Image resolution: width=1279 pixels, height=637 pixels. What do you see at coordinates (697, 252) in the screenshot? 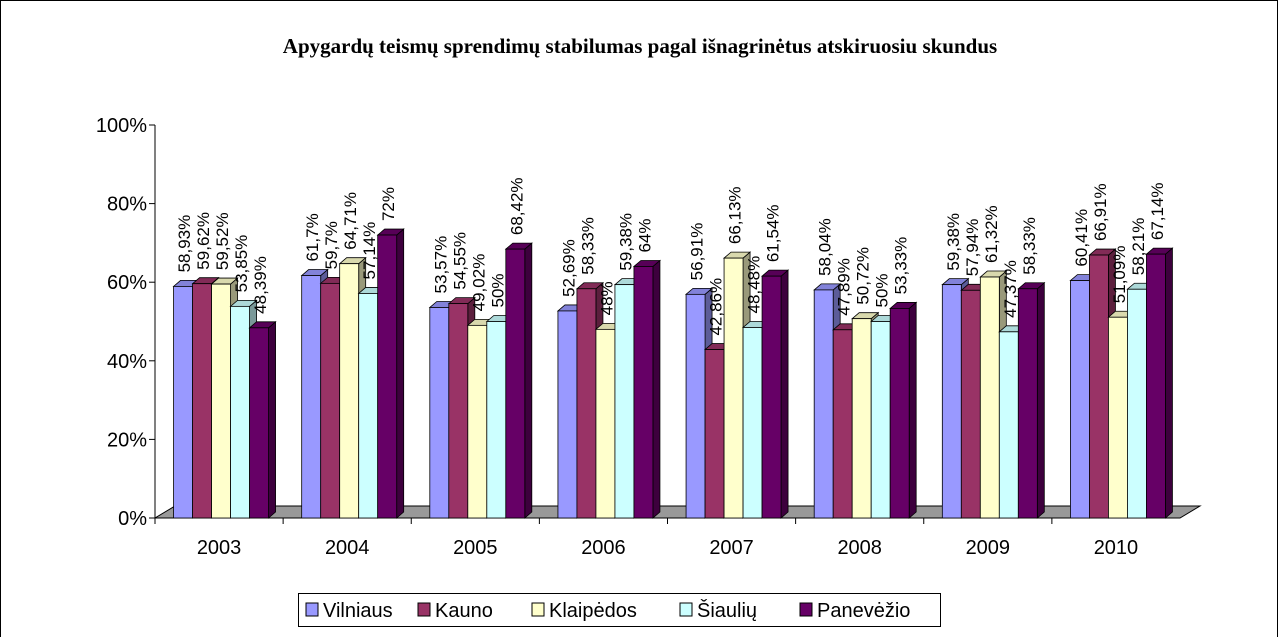
I see `data-label: 56,91%` at bounding box center [697, 252].